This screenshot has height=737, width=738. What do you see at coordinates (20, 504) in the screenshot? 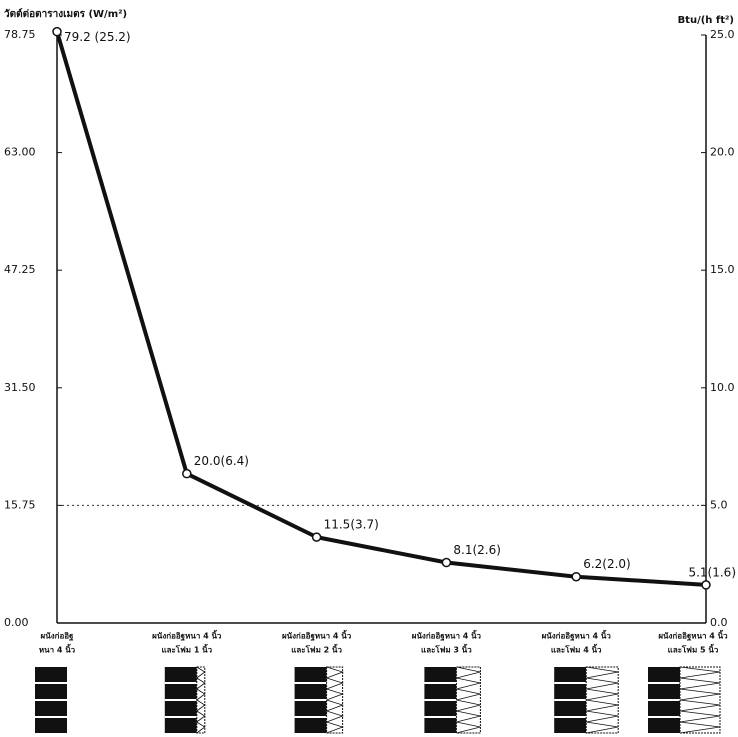
I see `y-tick-label: 15.75` at bounding box center [20, 504].